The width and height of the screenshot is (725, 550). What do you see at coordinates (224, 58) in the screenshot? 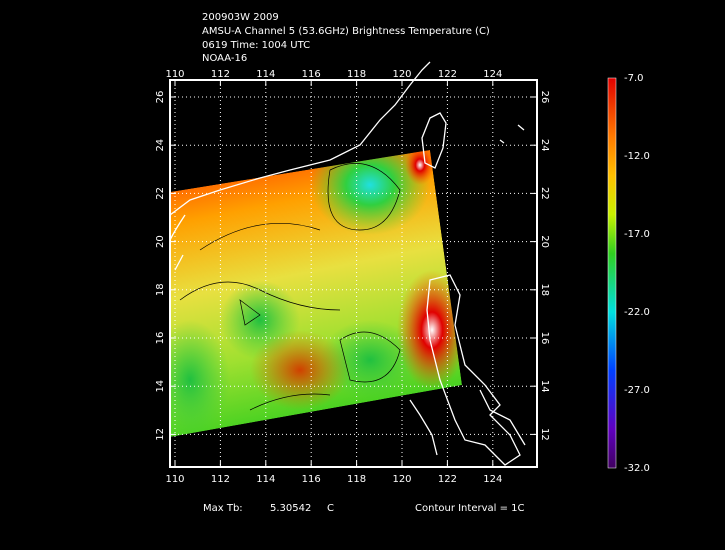
I see `header-line: NOAA-16` at bounding box center [224, 58].